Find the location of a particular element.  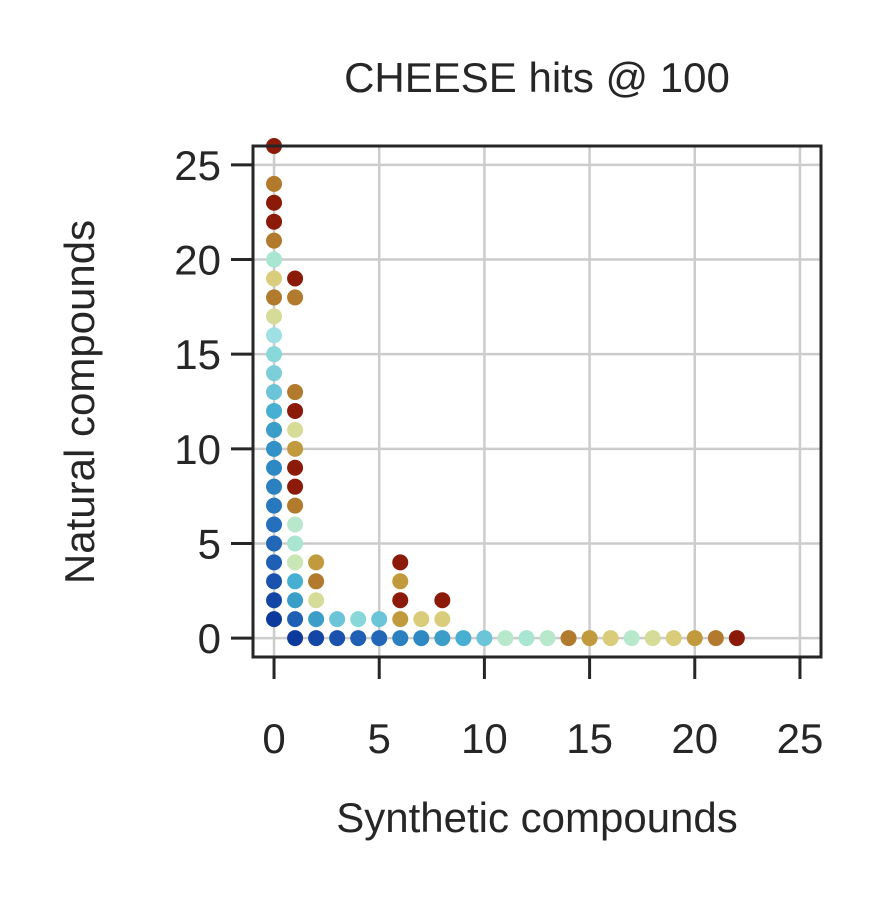

y-tick-label: 25 is located at coordinates (197, 165).